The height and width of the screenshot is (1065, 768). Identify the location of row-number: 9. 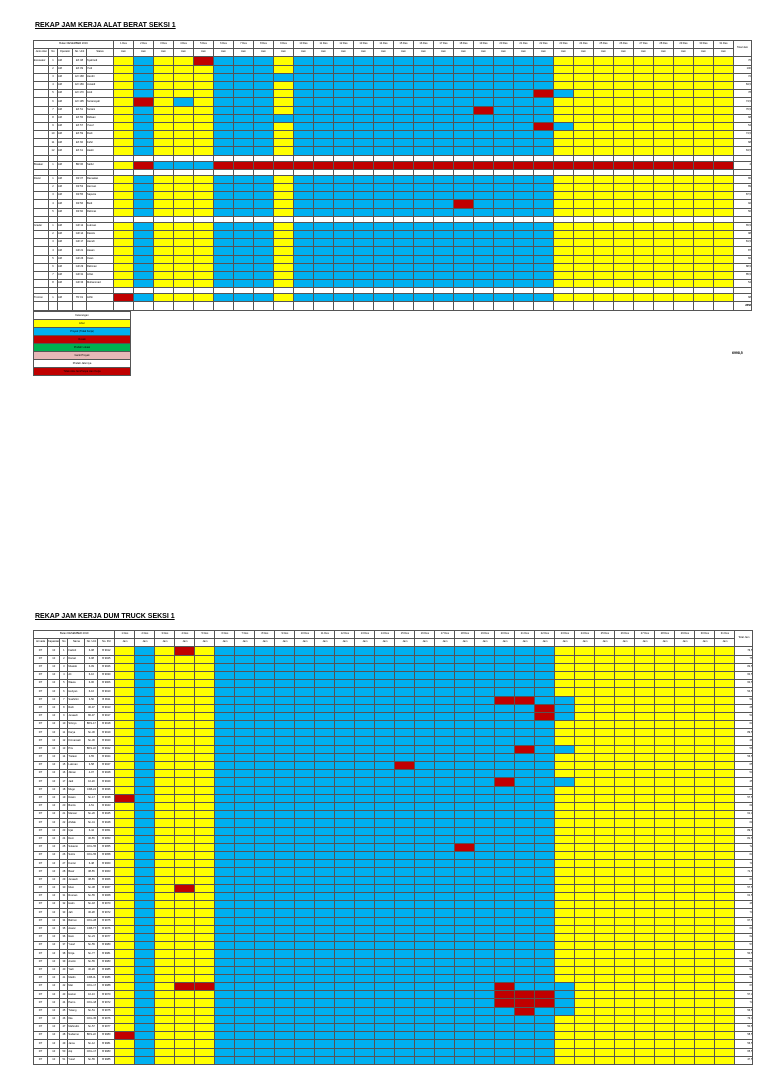
(64, 716).